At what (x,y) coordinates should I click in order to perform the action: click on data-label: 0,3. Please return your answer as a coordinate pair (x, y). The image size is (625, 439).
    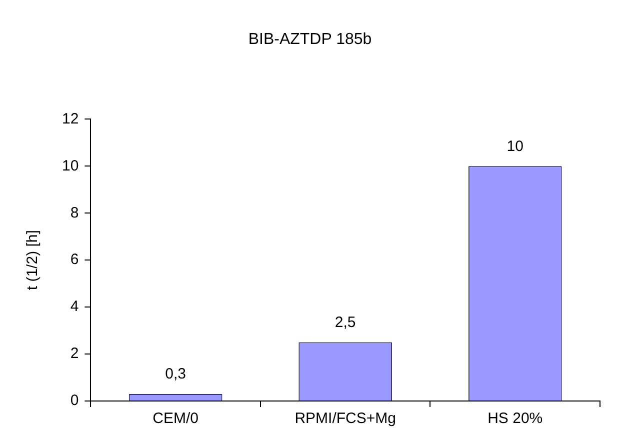
    Looking at the image, I should click on (175, 374).